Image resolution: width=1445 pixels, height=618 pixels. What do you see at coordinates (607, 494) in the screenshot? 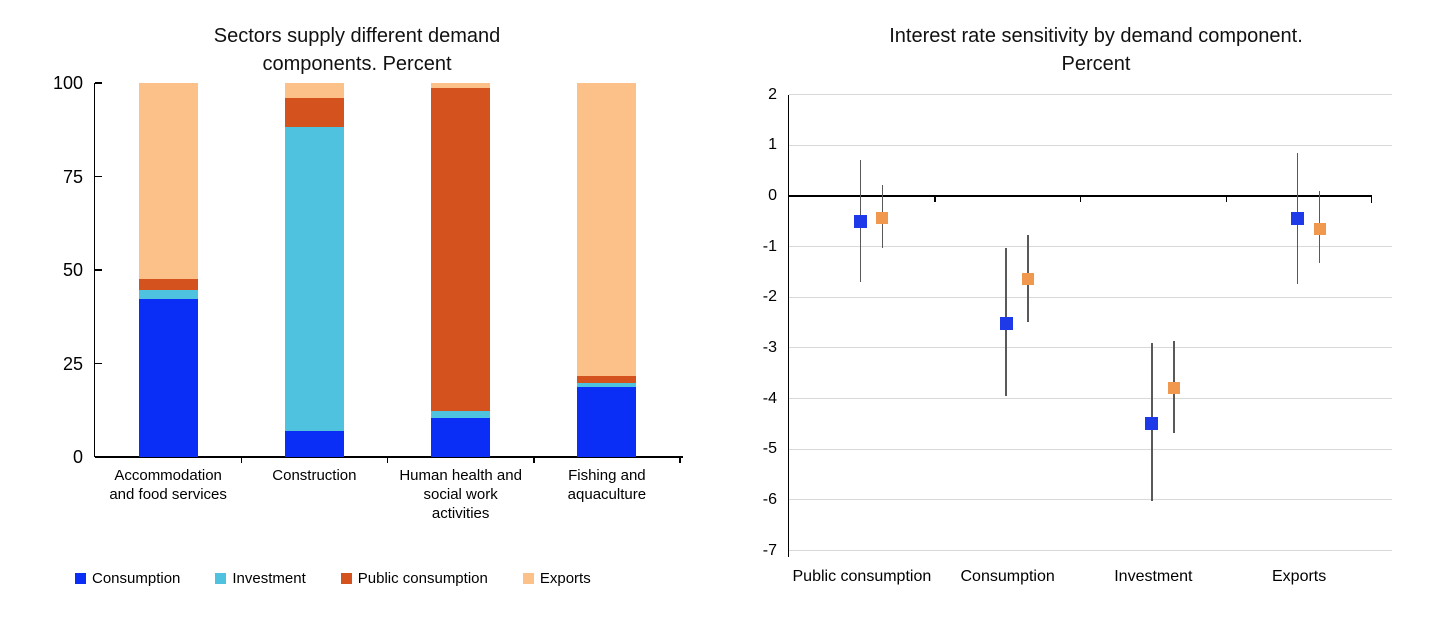
I see `x-axis-category-label-line: aquaculture` at bounding box center [607, 494].